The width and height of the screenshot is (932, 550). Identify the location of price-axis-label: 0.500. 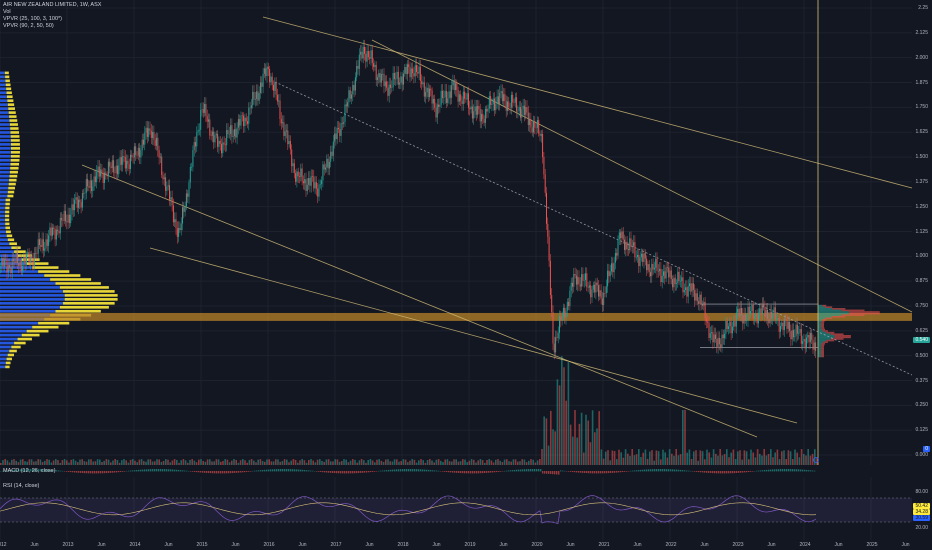
(921, 355).